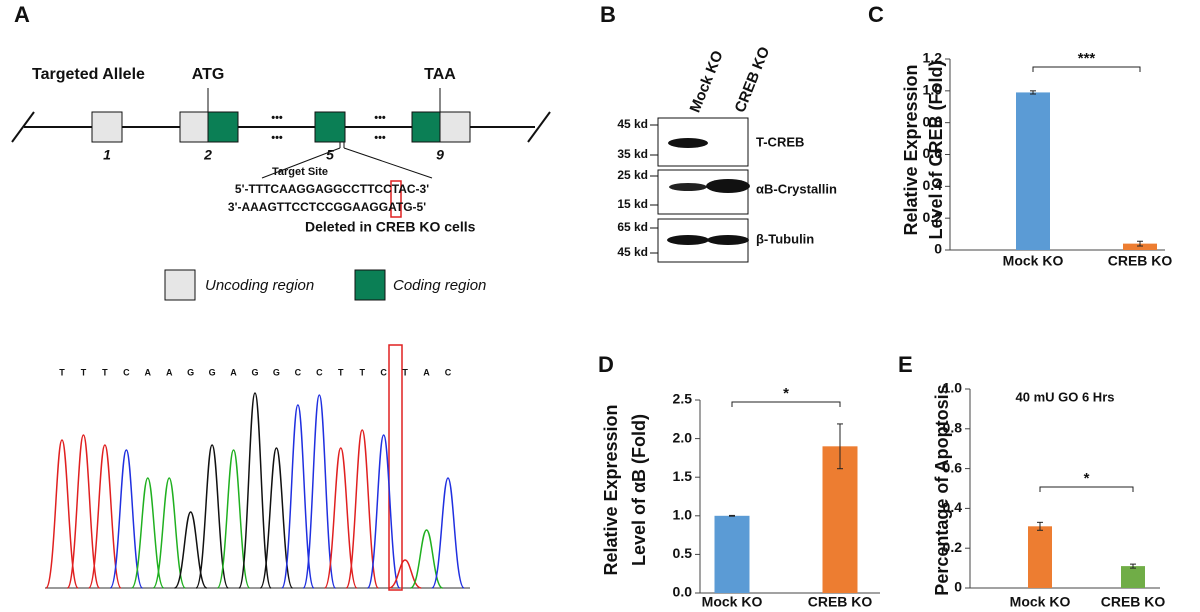 The image size is (1200, 612). Describe the element at coordinates (327, 207) in the screenshot. I see `sequence: 3'-AAAGTTCCTCCGGAAGGATG-5'` at that location.